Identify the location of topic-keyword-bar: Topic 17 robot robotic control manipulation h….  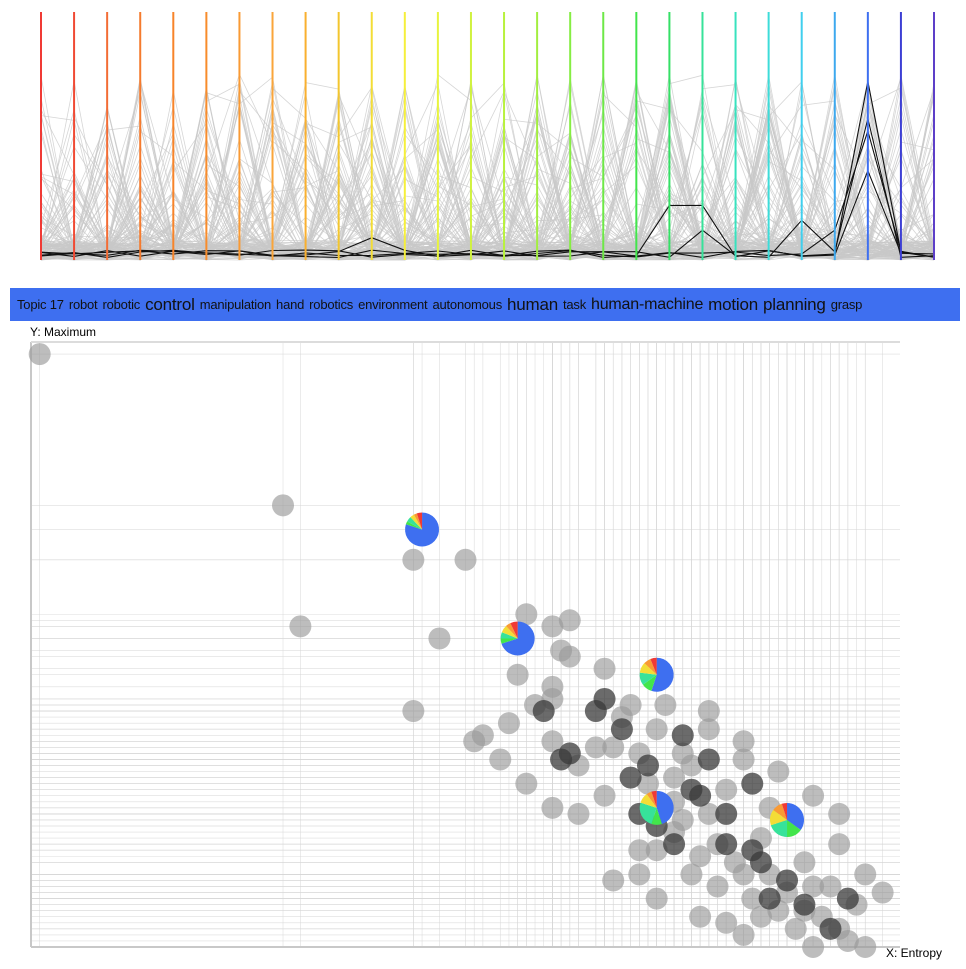
(485, 304).